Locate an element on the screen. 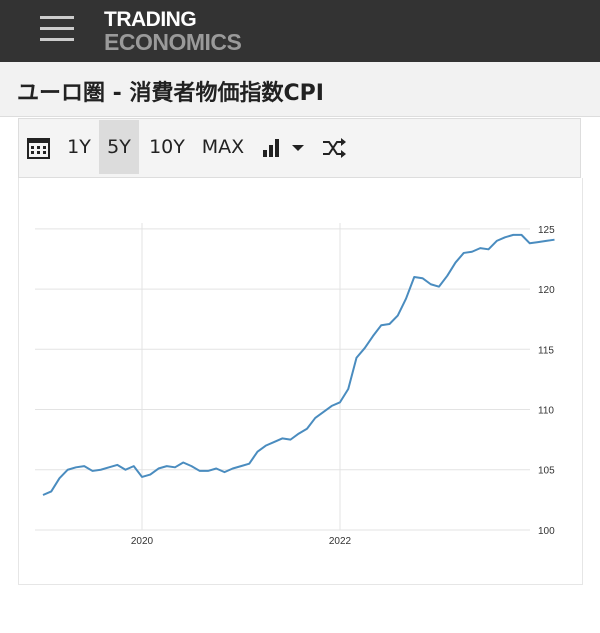 Image resolution: width=600 pixels, height=633 pixels. range-button: 1Y is located at coordinates (79, 147).